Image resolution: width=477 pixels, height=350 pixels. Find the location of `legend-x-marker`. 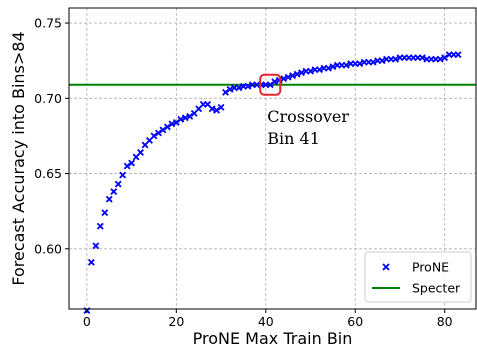

legend-x-marker is located at coordinates (386, 267).